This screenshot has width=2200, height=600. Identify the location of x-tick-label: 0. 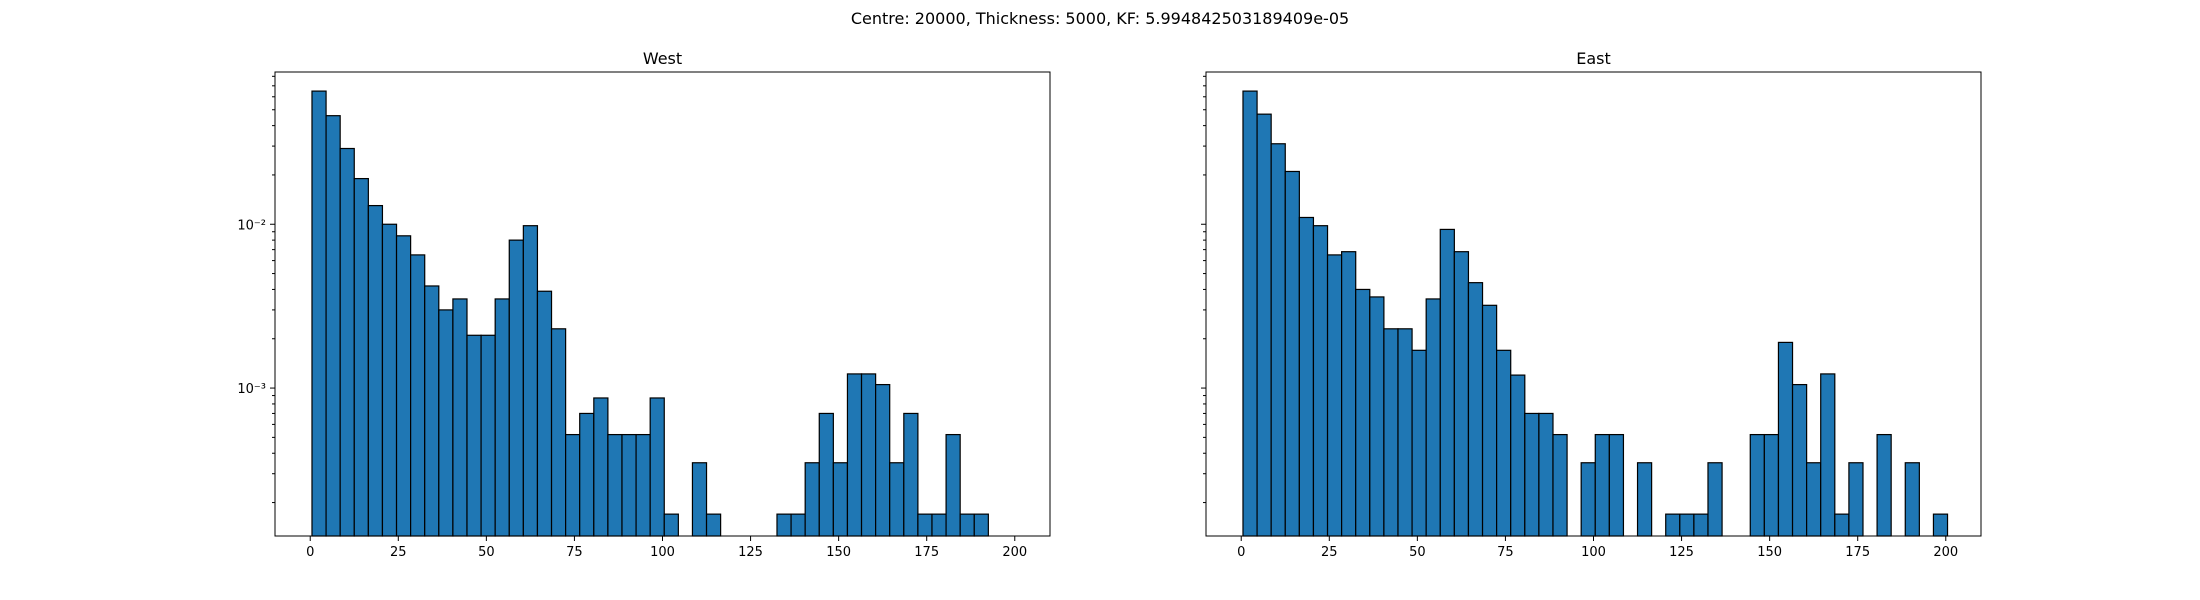
(310, 552).